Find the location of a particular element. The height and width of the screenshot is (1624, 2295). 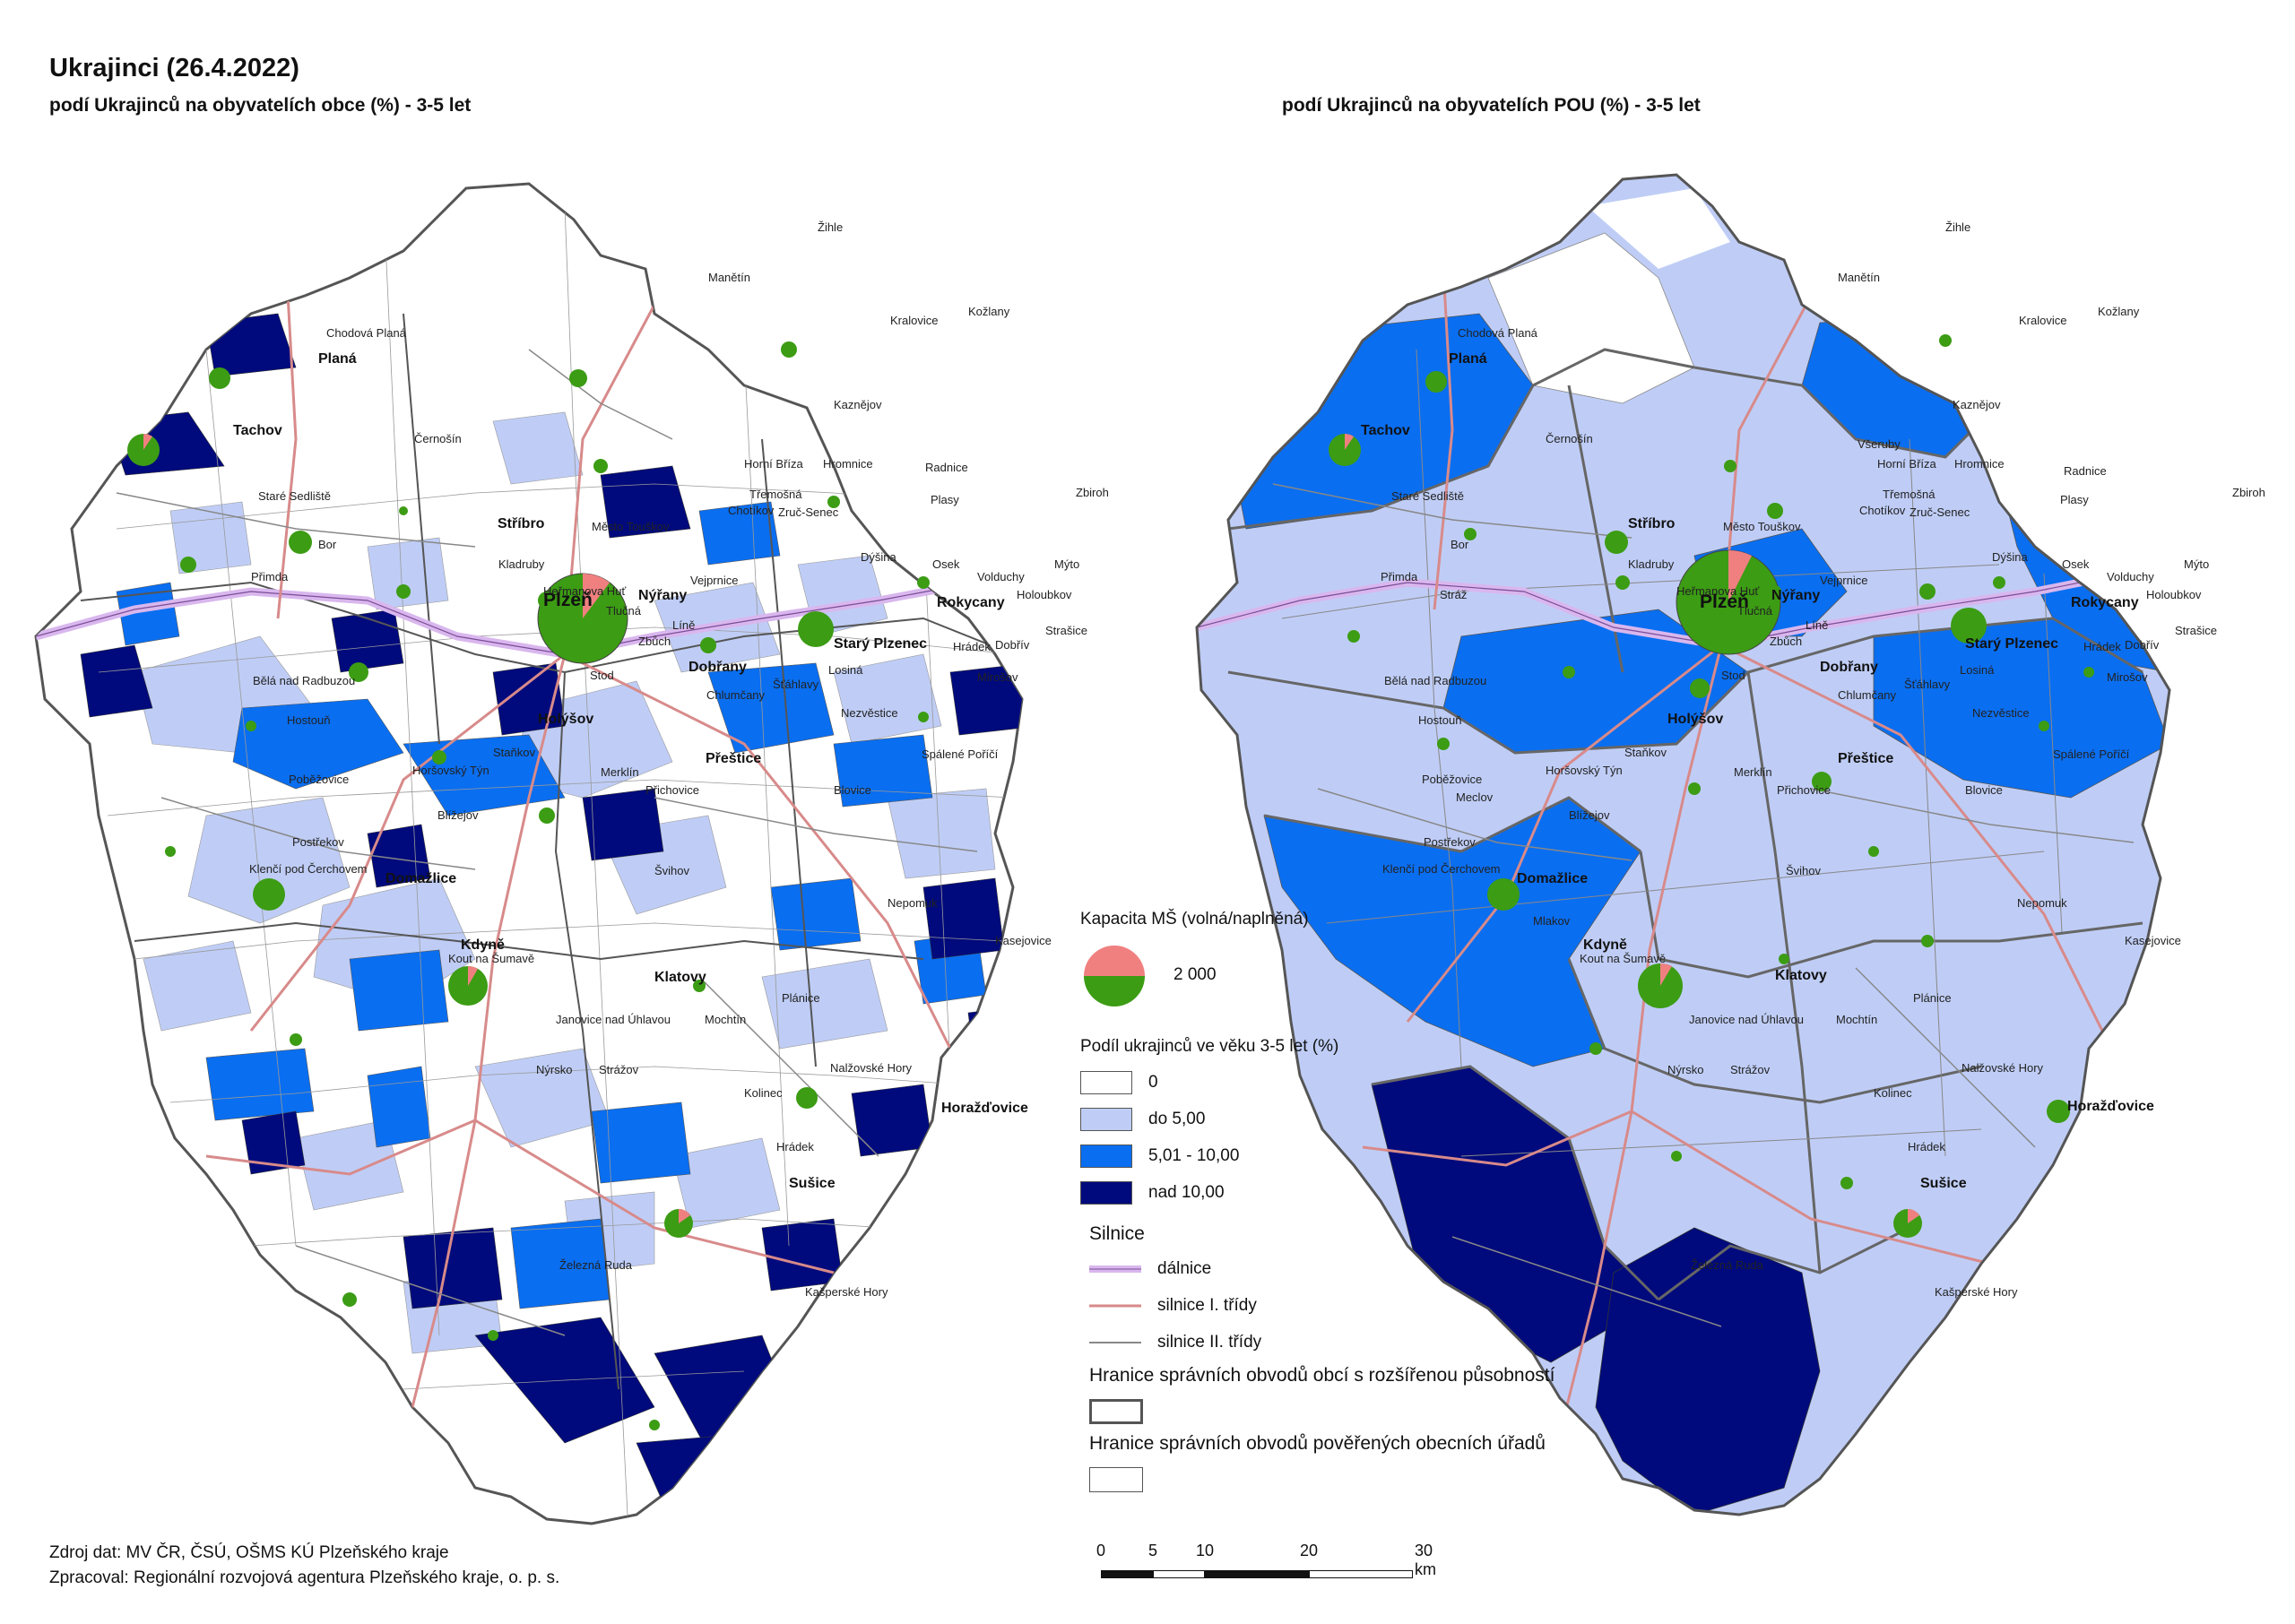

town-label-kasejovice: Kasejovice is located at coordinates (1024, 941).